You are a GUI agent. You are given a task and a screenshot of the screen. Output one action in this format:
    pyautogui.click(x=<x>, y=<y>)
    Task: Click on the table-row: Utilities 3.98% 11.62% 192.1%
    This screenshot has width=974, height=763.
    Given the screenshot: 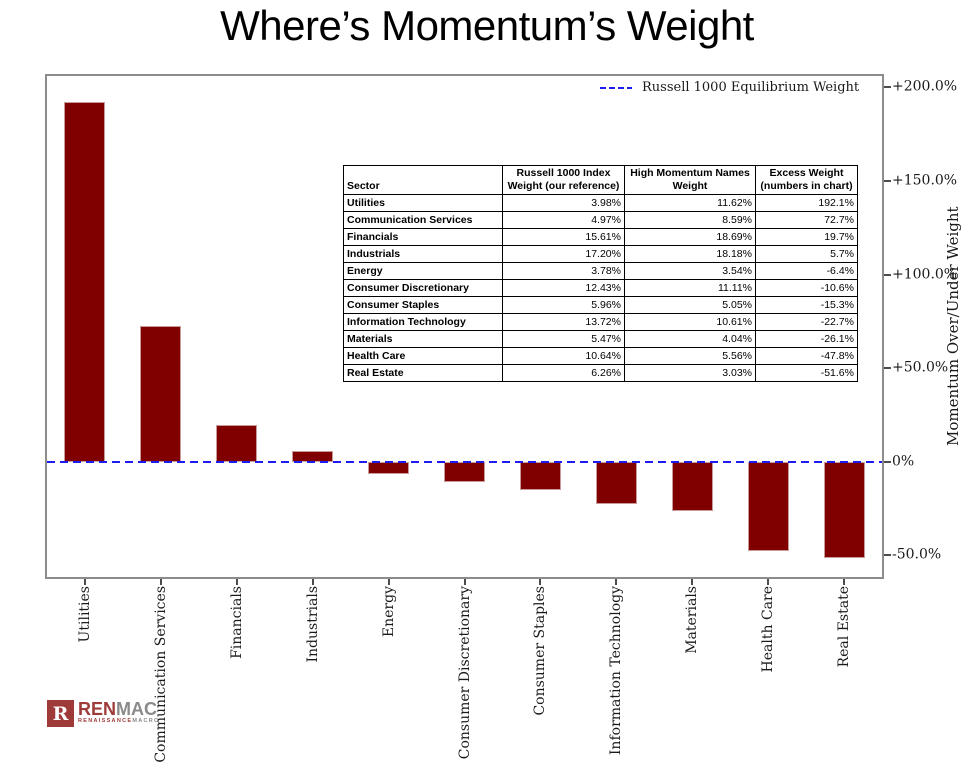 What is the action you would take?
    pyautogui.click(x=600, y=203)
    